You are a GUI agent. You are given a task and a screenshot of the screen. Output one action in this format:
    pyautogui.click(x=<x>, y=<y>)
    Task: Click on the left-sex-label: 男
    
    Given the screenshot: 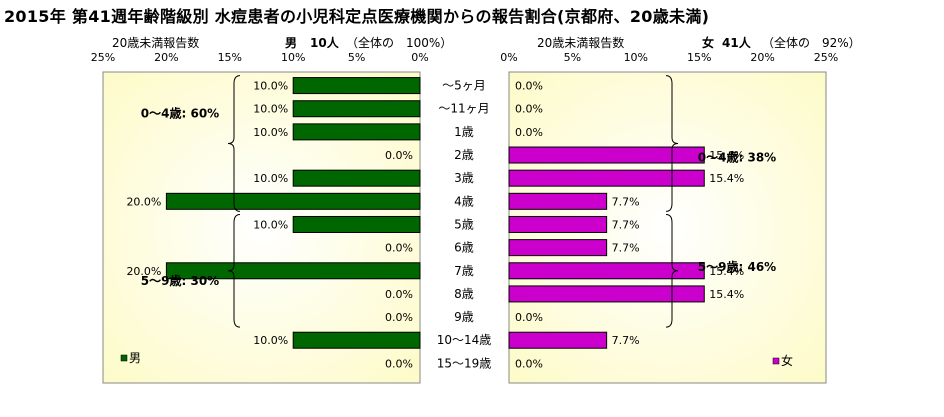 What is the action you would take?
    pyautogui.click(x=291, y=42)
    